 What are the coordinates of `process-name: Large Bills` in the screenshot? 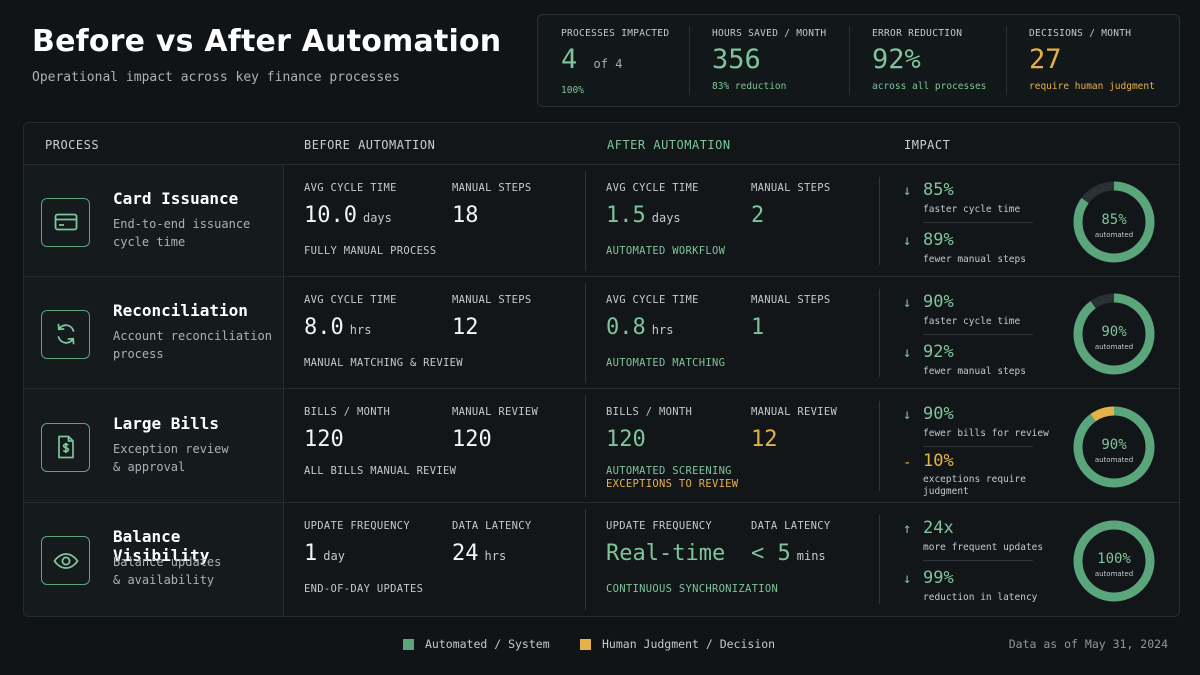 It's located at (166, 423).